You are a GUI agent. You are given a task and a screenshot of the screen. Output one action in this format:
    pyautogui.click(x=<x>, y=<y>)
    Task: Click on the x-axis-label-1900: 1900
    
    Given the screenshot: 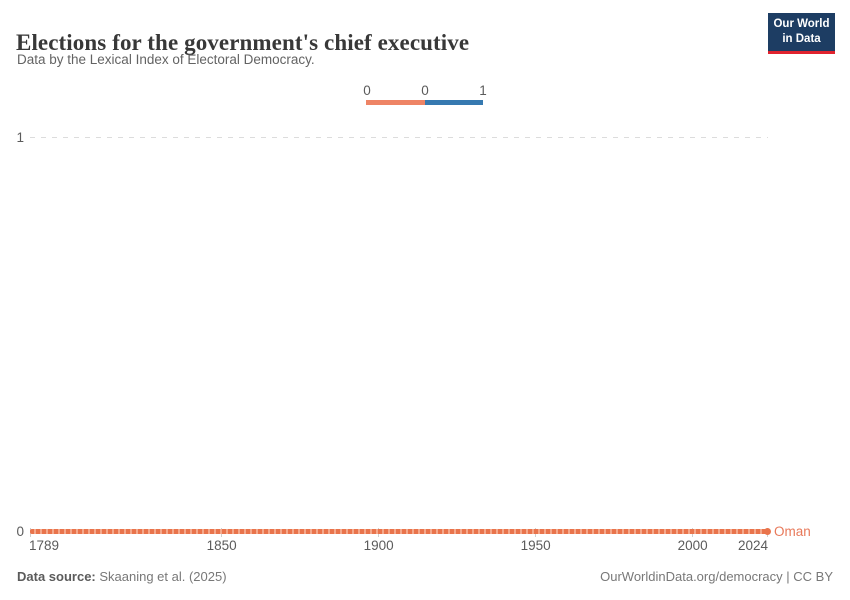 What is the action you would take?
    pyautogui.click(x=378, y=545)
    